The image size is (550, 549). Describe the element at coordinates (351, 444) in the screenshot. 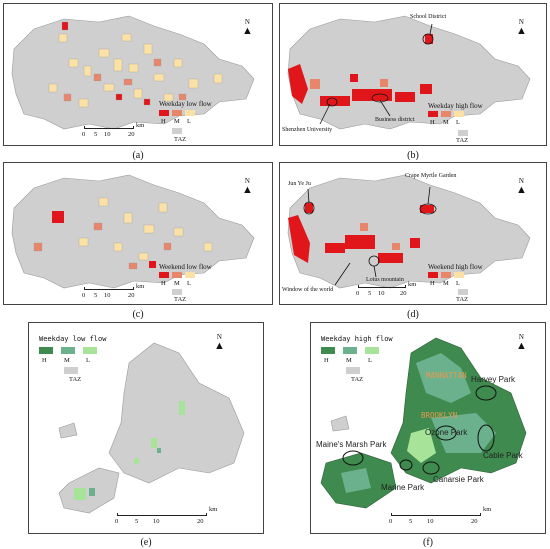

I see `label-maines-marsh-park: Maine's Marsh Park` at that location.